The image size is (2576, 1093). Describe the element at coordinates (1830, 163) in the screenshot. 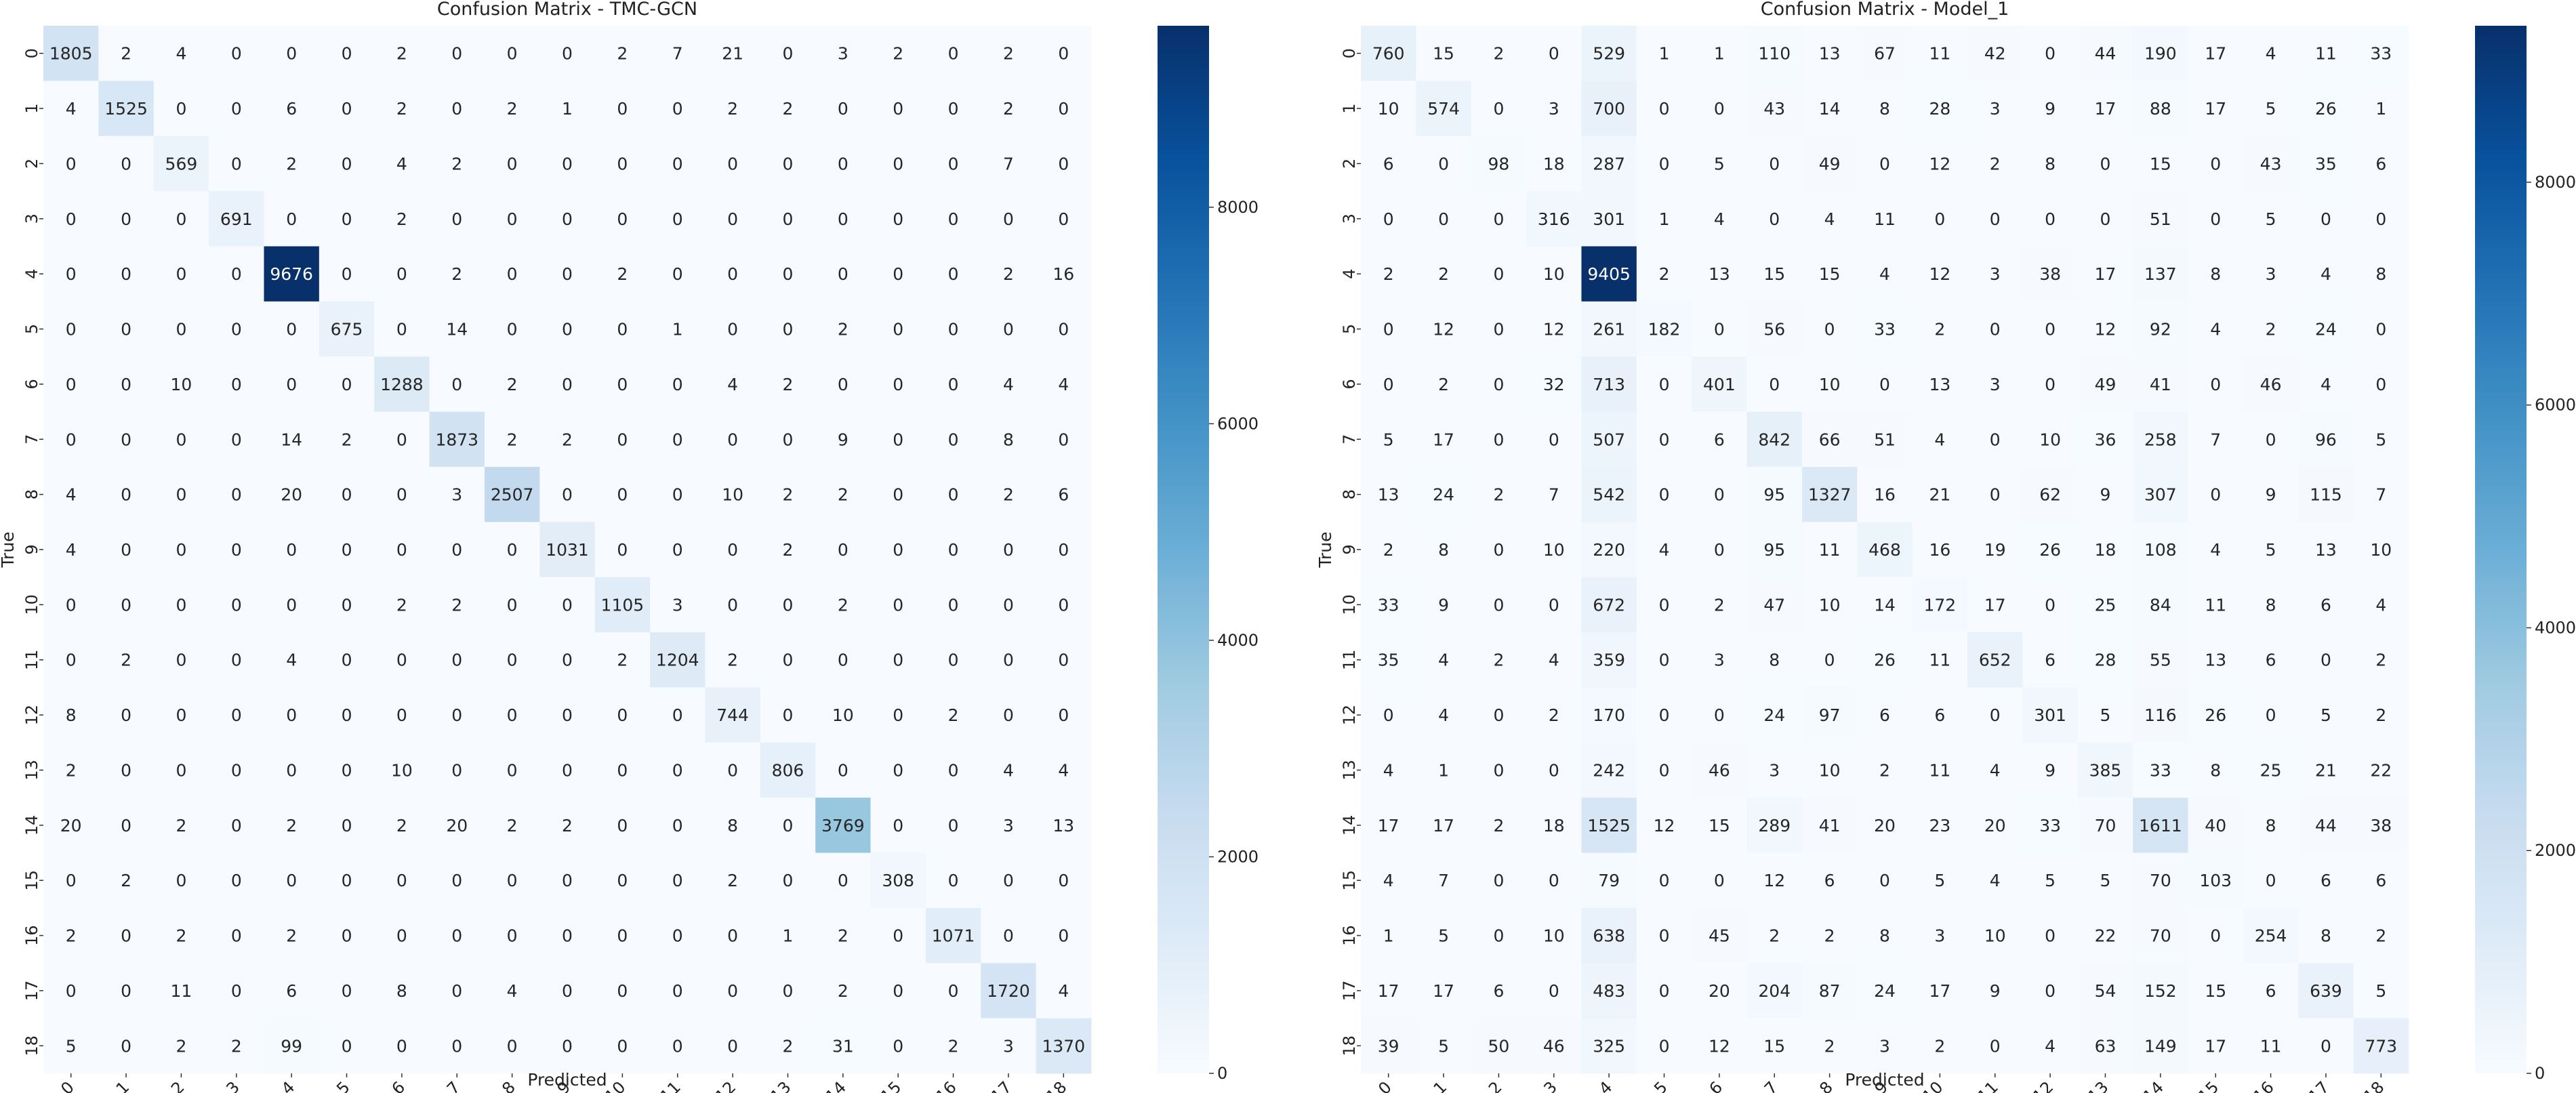

I see `cell-value-label: 49` at that location.